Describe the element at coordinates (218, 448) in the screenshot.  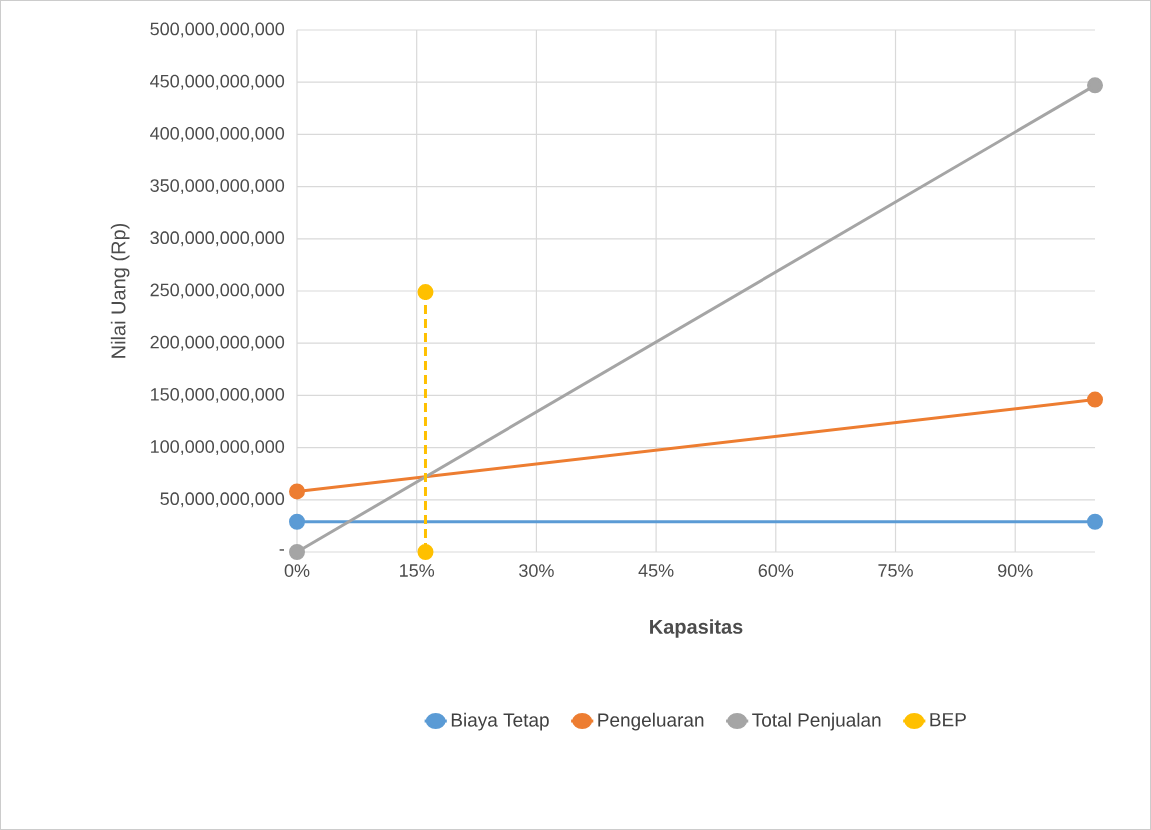
I see `y-tick-label: 100,000,000,000` at that location.